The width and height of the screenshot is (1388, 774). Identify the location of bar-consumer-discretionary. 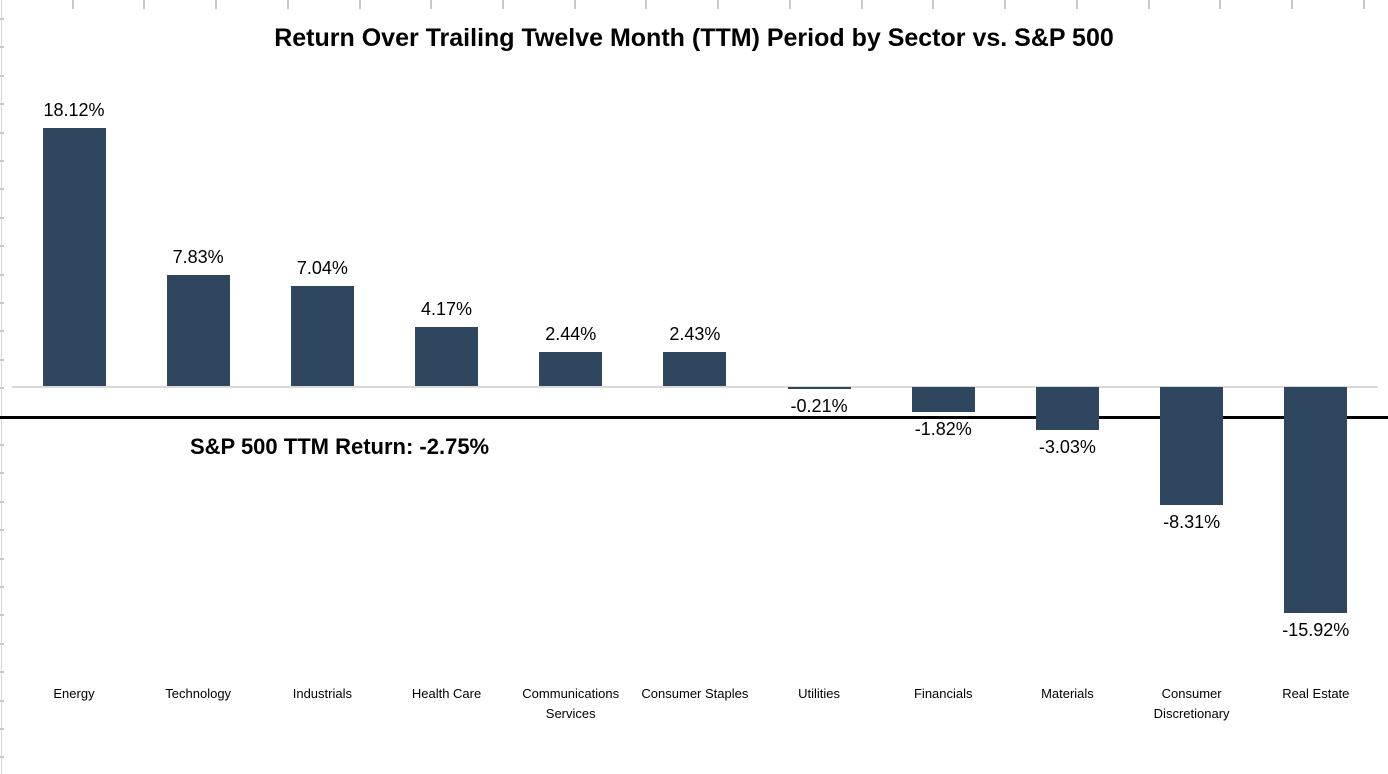
(1192, 445).